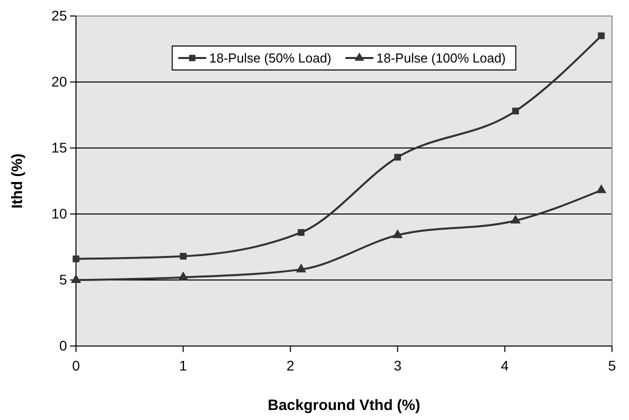  Describe the element at coordinates (59, 81) in the screenshot. I see `y-tick-label: 20` at that location.